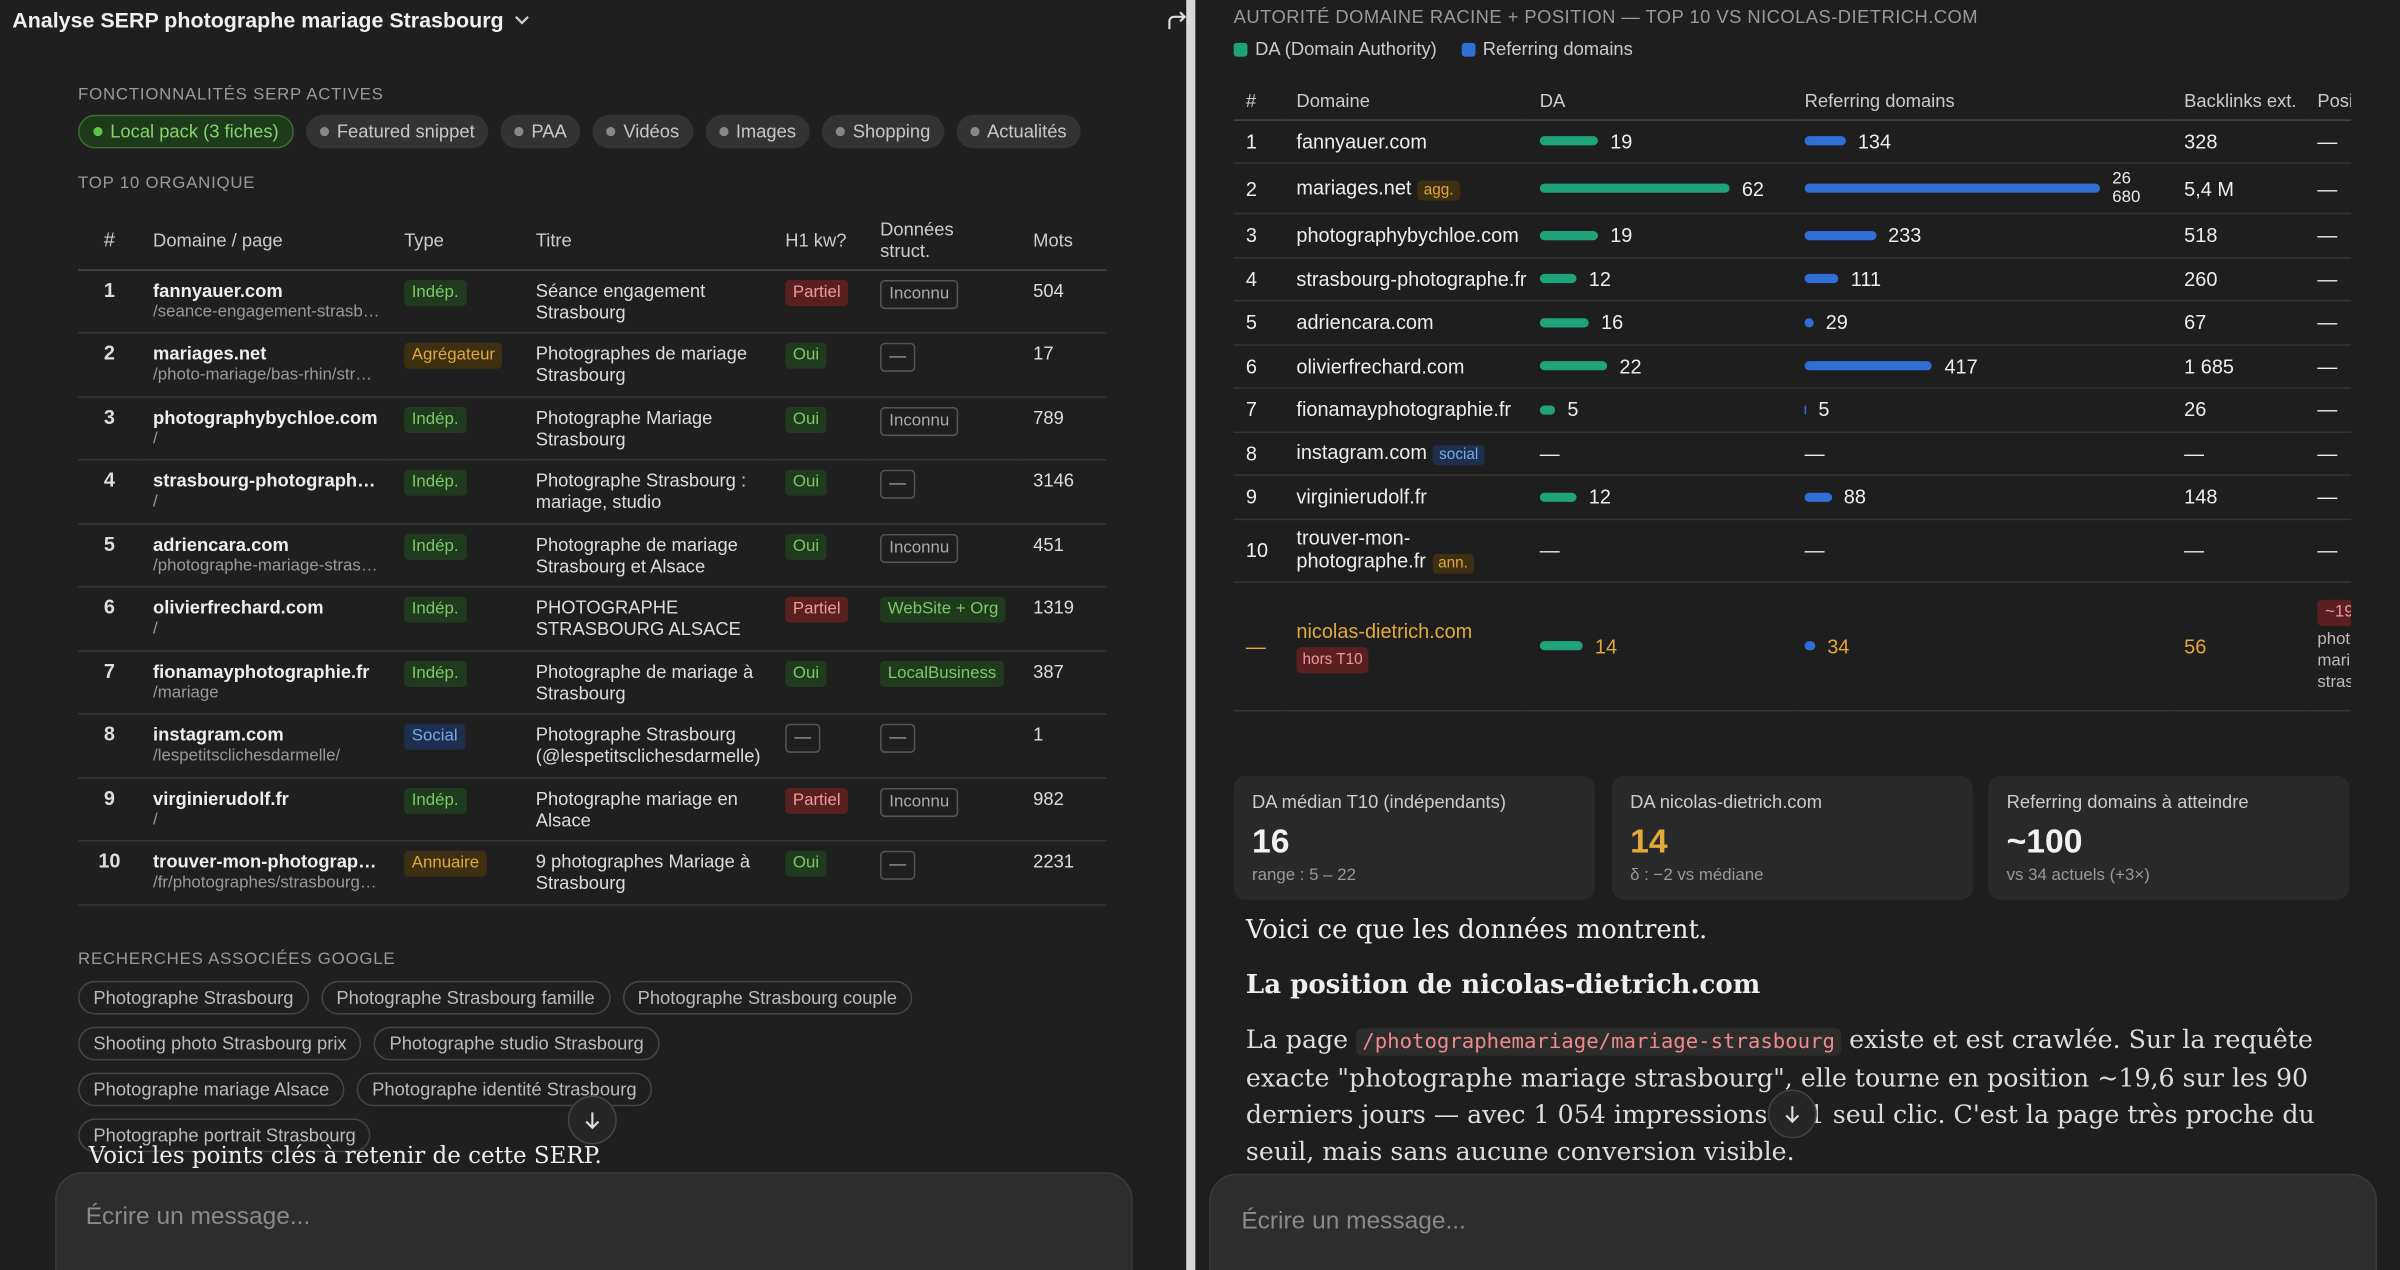 The height and width of the screenshot is (1270, 2400). What do you see at coordinates (1361, 452) in the screenshot?
I see `domain: instagram.com` at bounding box center [1361, 452].